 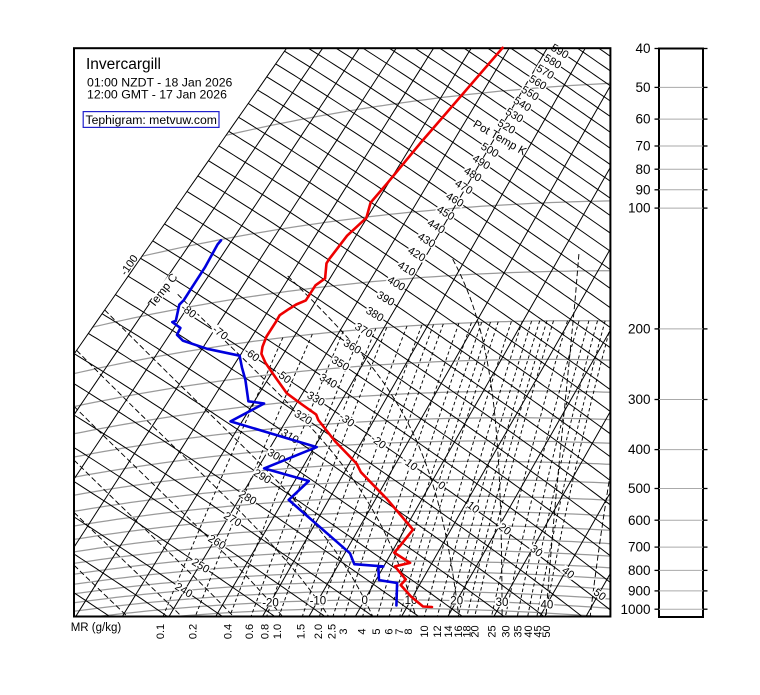 I want to click on svg-text: 14, so click(x=449, y=631).